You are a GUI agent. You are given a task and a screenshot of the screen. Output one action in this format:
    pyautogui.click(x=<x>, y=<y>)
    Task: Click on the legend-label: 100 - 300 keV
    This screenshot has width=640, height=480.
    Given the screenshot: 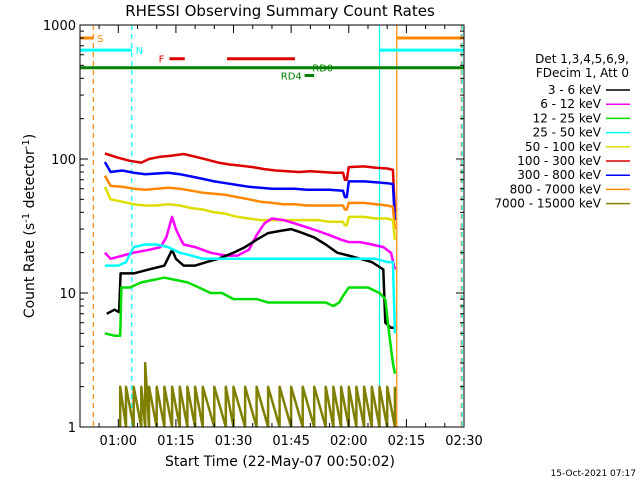 What is the action you would take?
    pyautogui.click(x=559, y=161)
    